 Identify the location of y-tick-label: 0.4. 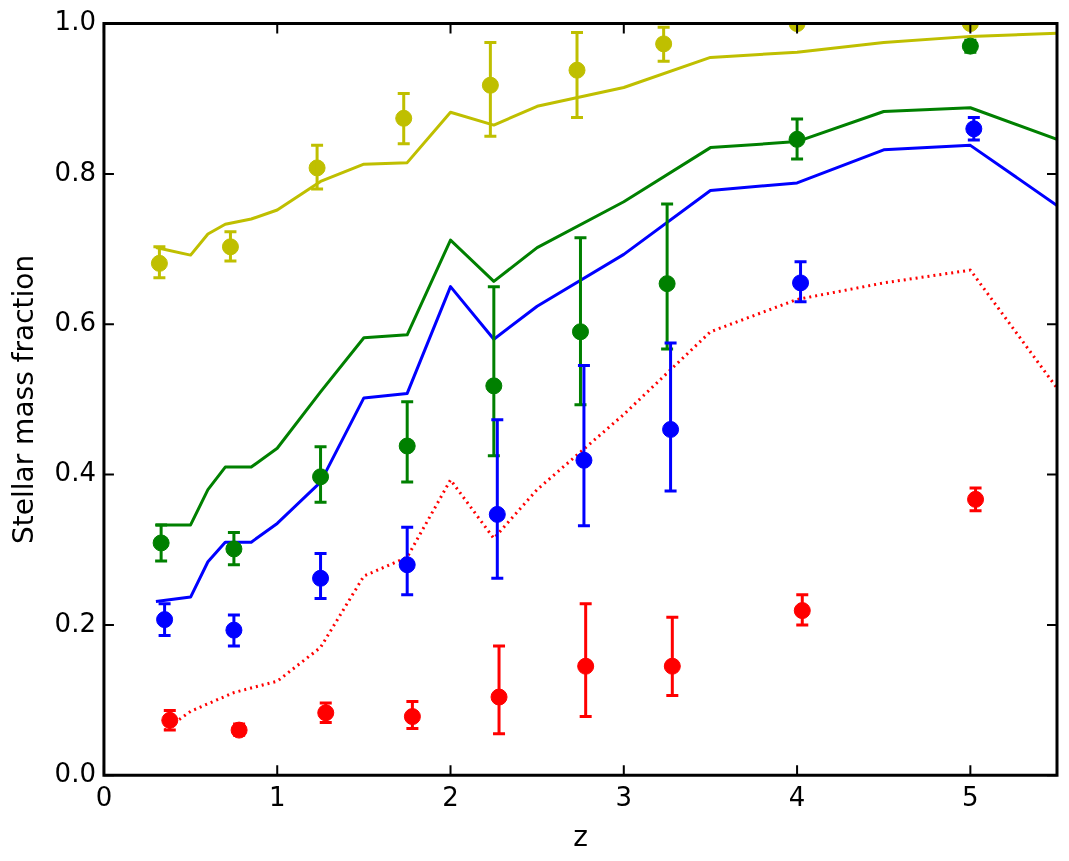
(75, 472).